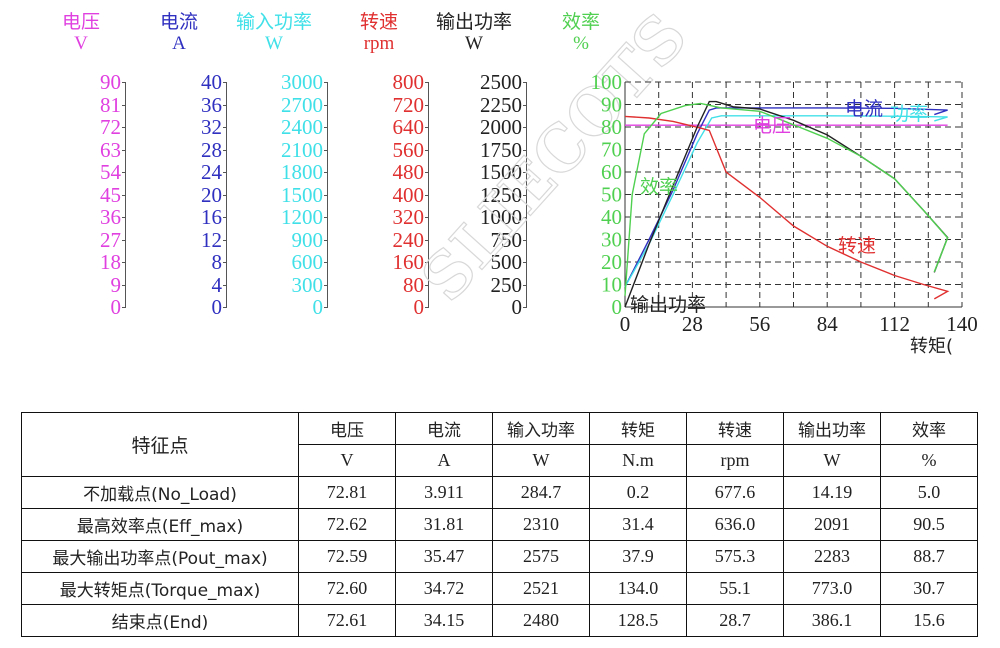 This screenshot has width=1000, height=648. What do you see at coordinates (638, 492) in the screenshot?
I see `table-cell: 0.2` at bounding box center [638, 492].